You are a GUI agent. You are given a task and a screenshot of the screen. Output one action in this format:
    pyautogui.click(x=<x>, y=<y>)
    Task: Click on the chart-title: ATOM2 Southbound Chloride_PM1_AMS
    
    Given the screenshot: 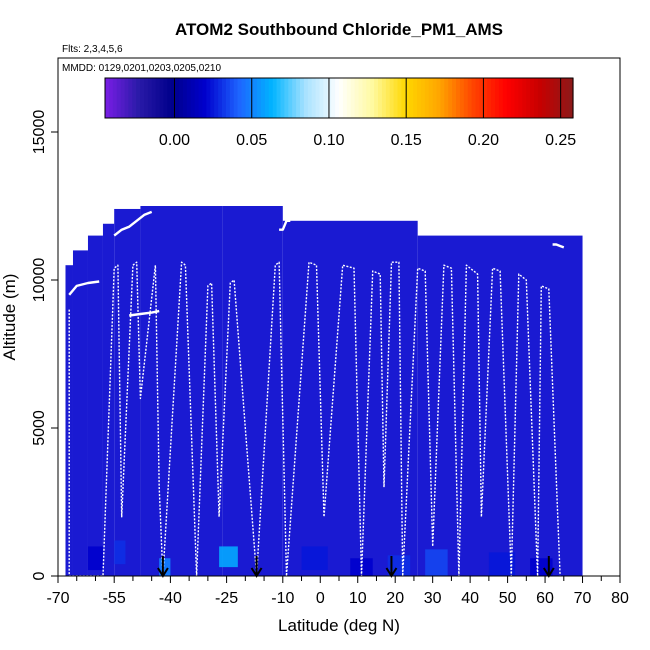 What is the action you would take?
    pyautogui.click(x=339, y=29)
    